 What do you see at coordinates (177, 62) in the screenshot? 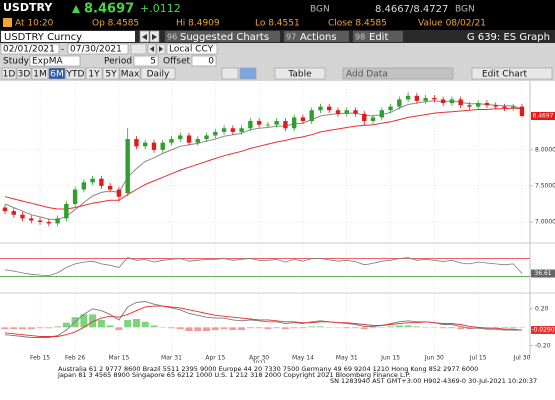
I see `offset-label: Offset` at bounding box center [177, 62].